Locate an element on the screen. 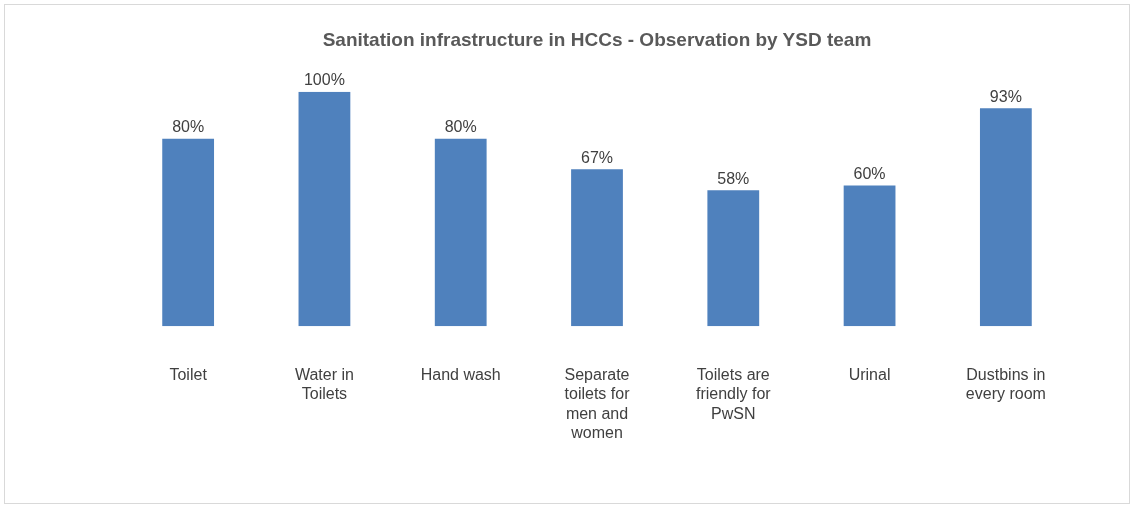  x-tick-label: Urinal is located at coordinates (869, 375).